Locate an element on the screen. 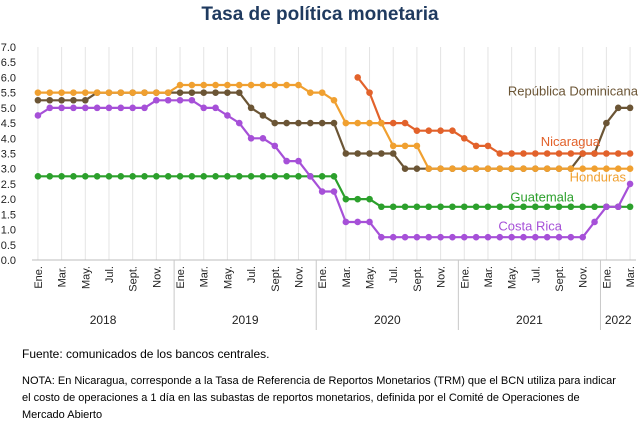  y-tick-label: 2.5 is located at coordinates (8, 185).